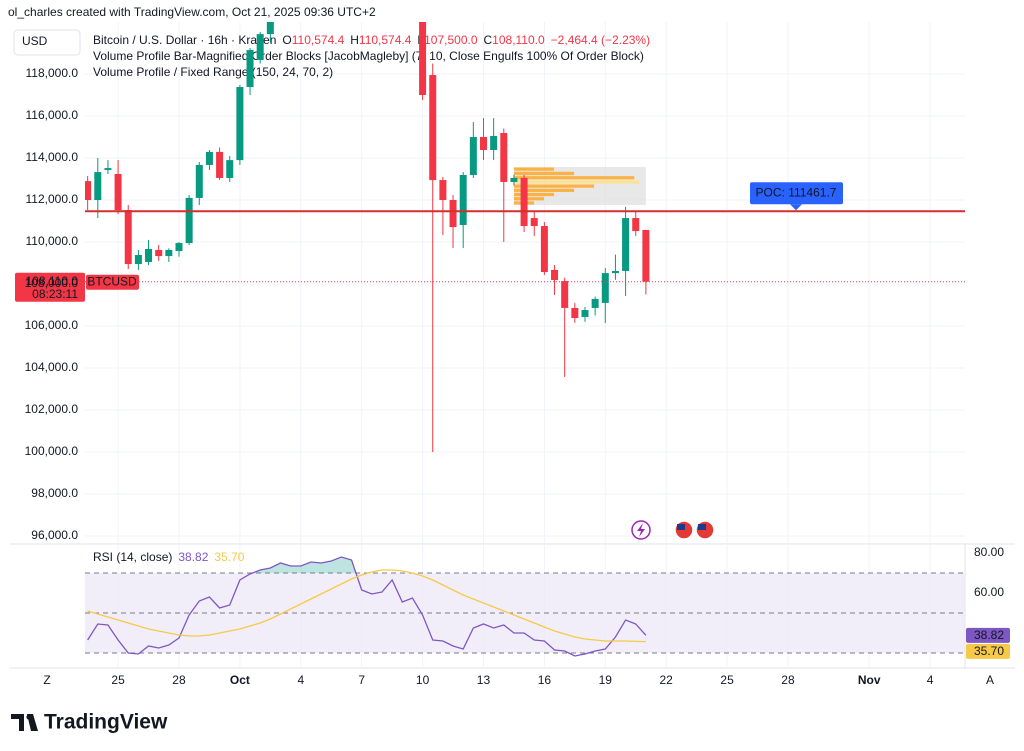 Image resolution: width=1024 pixels, height=751 pixels. Describe the element at coordinates (54, 493) in the screenshot. I see `y-tick-label: 98,000.0` at that location.